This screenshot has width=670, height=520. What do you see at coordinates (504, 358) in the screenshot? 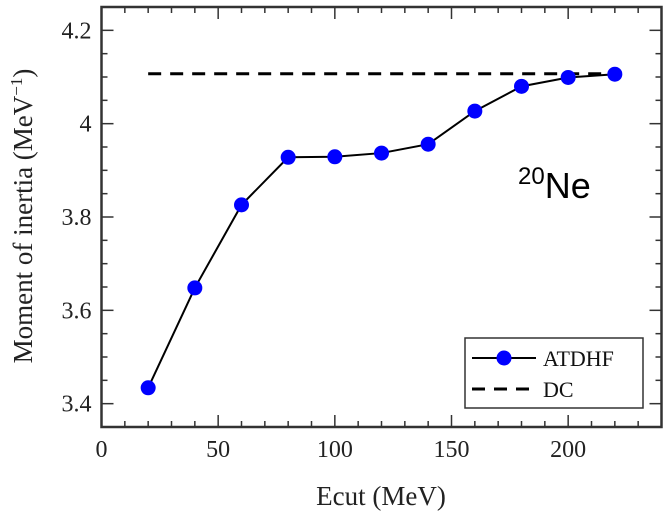
I see `legend-atdhf-marker` at bounding box center [504, 358].